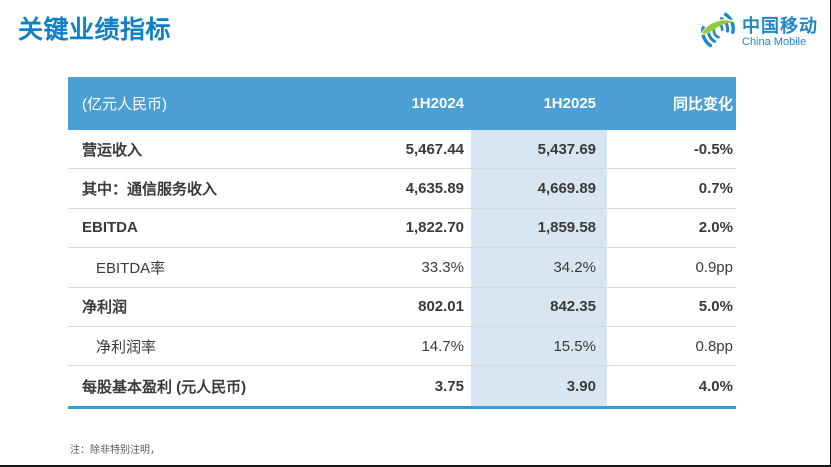 This screenshot has width=831, height=467. What do you see at coordinates (112, 150) in the screenshot?
I see `row-label: 营运收入` at bounding box center [112, 150].